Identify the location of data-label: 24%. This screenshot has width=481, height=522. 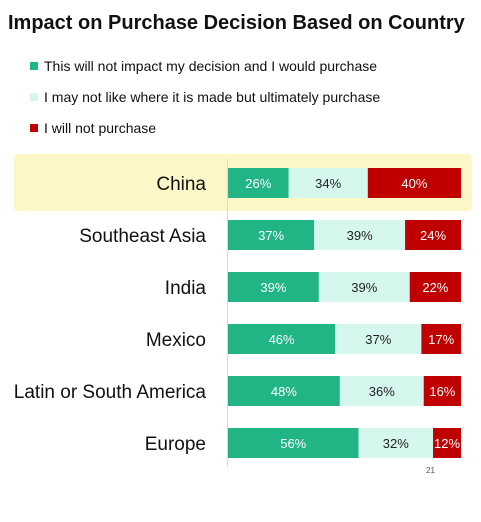
(433, 235).